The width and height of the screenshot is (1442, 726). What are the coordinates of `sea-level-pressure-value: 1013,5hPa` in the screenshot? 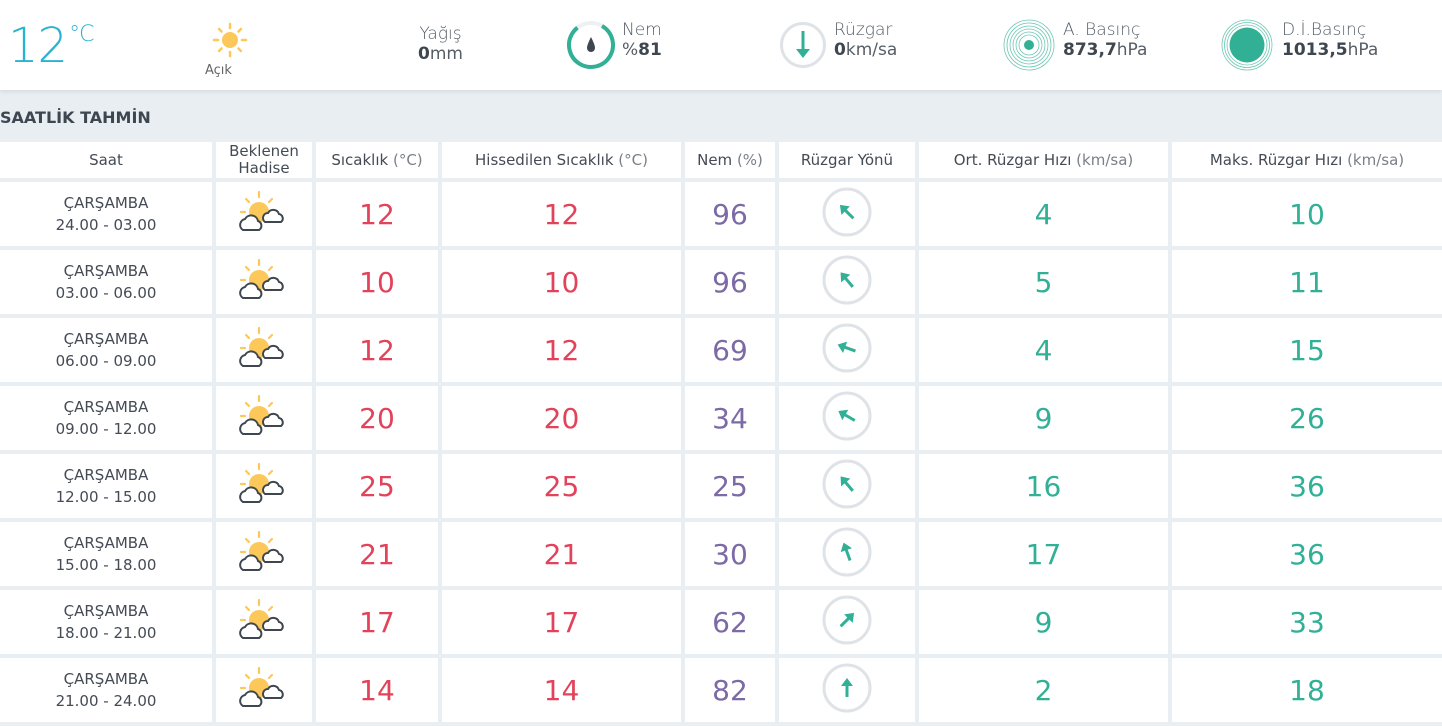 It's located at (1330, 50).